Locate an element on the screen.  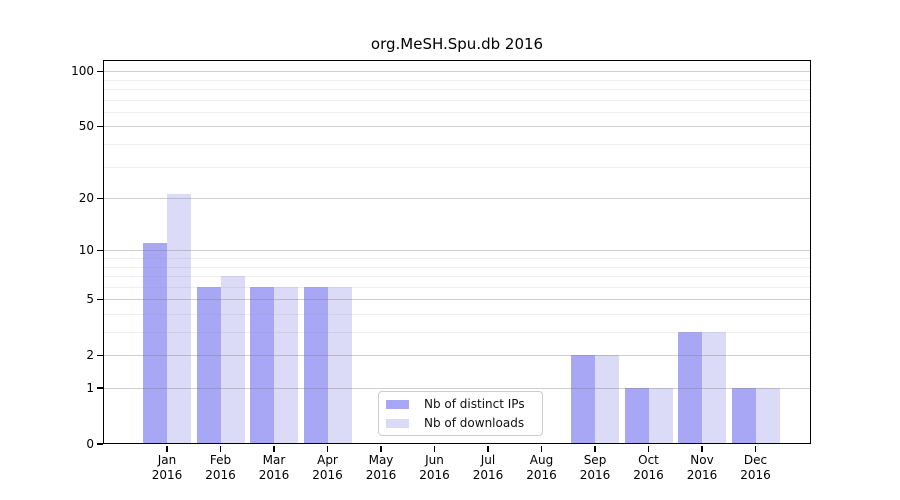
x-tick-label-apr: Apr 2016 is located at coordinates (328, 468).